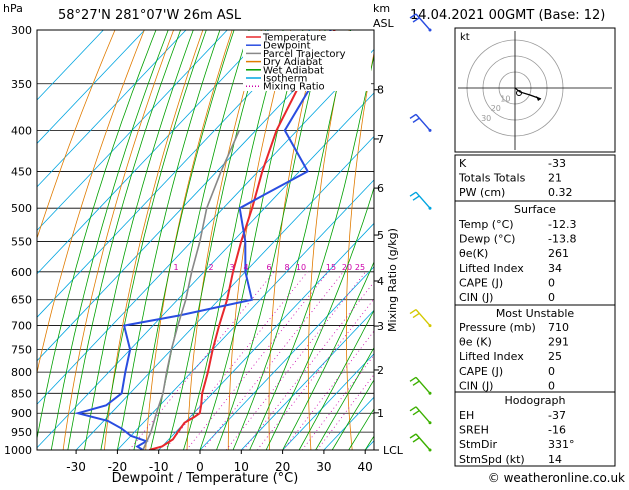 Image resolution: width=629 pixels, height=490 pixels. What do you see at coordinates (558, 253) in the screenshot?
I see `index-value: 261` at bounding box center [558, 253].